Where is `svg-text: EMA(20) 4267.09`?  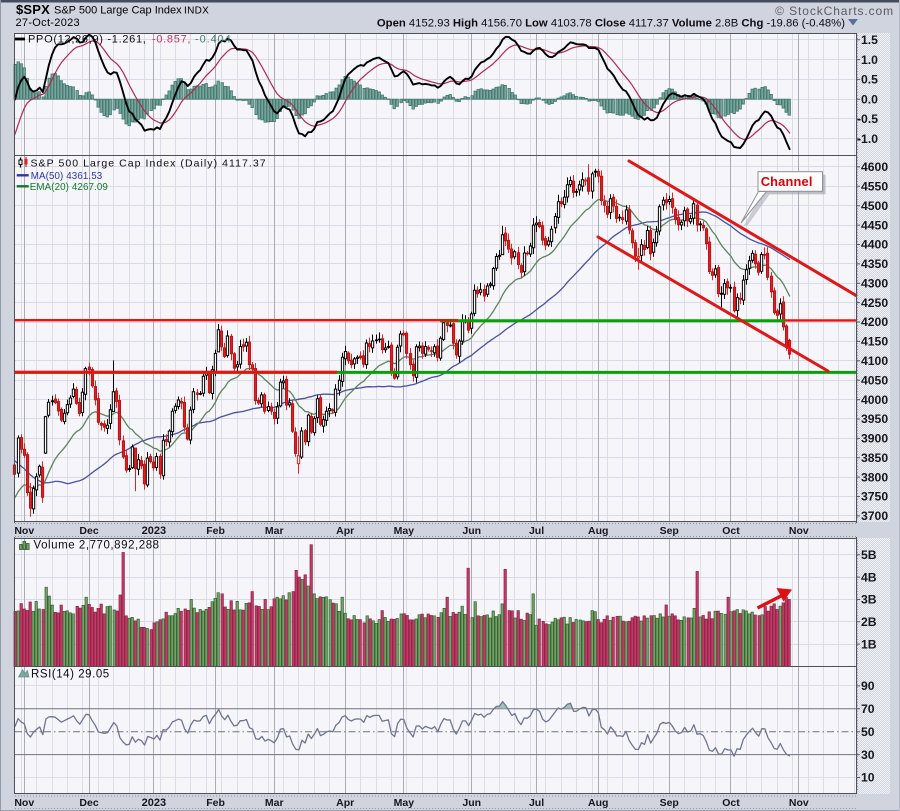 svg-text: EMA(20) 4267.09 is located at coordinates (69, 187).